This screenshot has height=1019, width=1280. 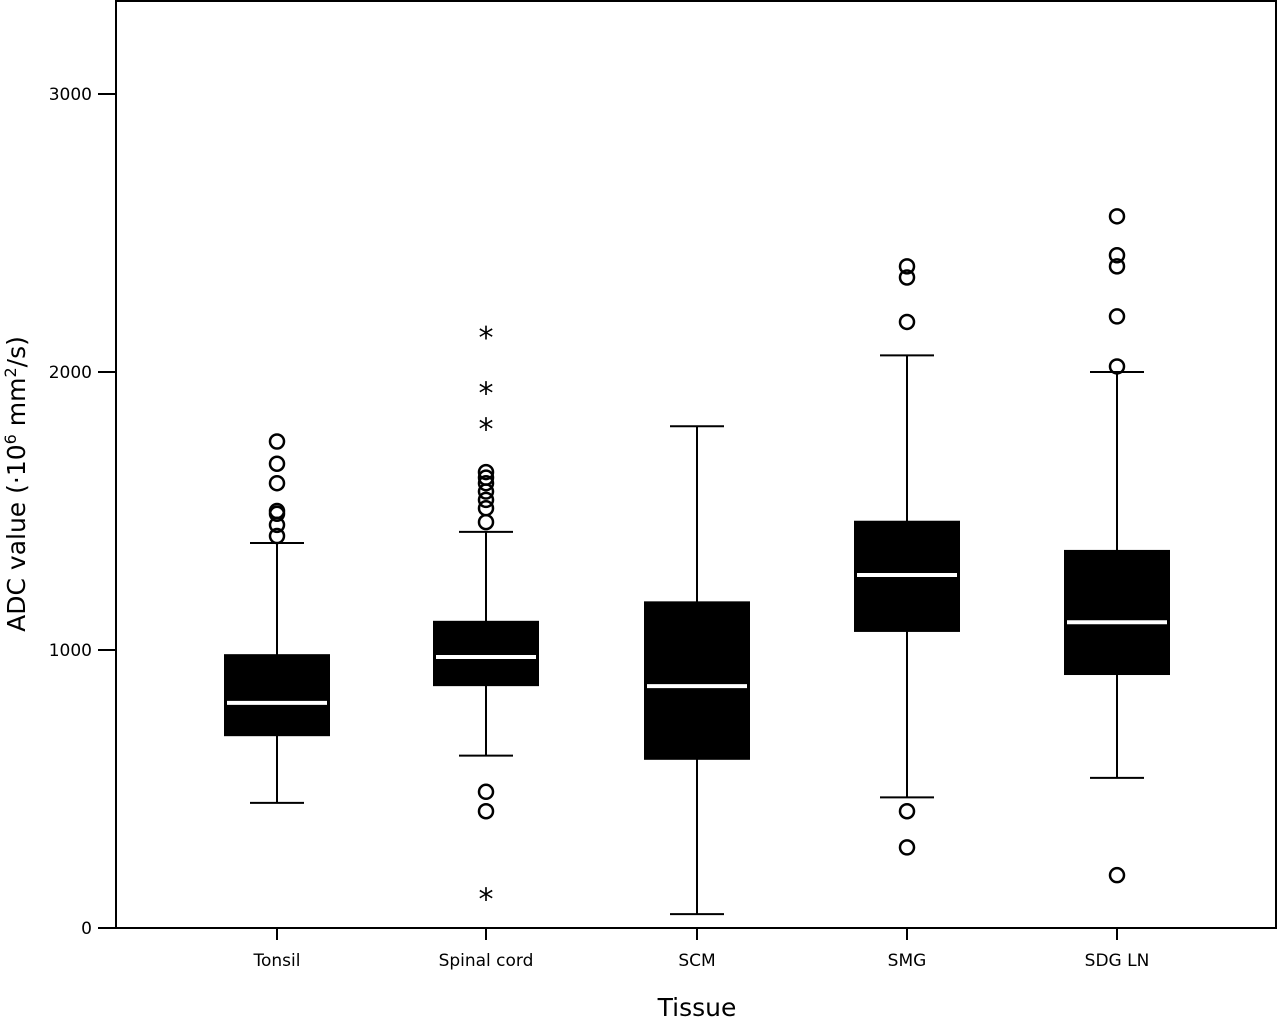 What do you see at coordinates (486, 961) in the screenshot?
I see `x-tick-label: Spinal cord` at bounding box center [486, 961].